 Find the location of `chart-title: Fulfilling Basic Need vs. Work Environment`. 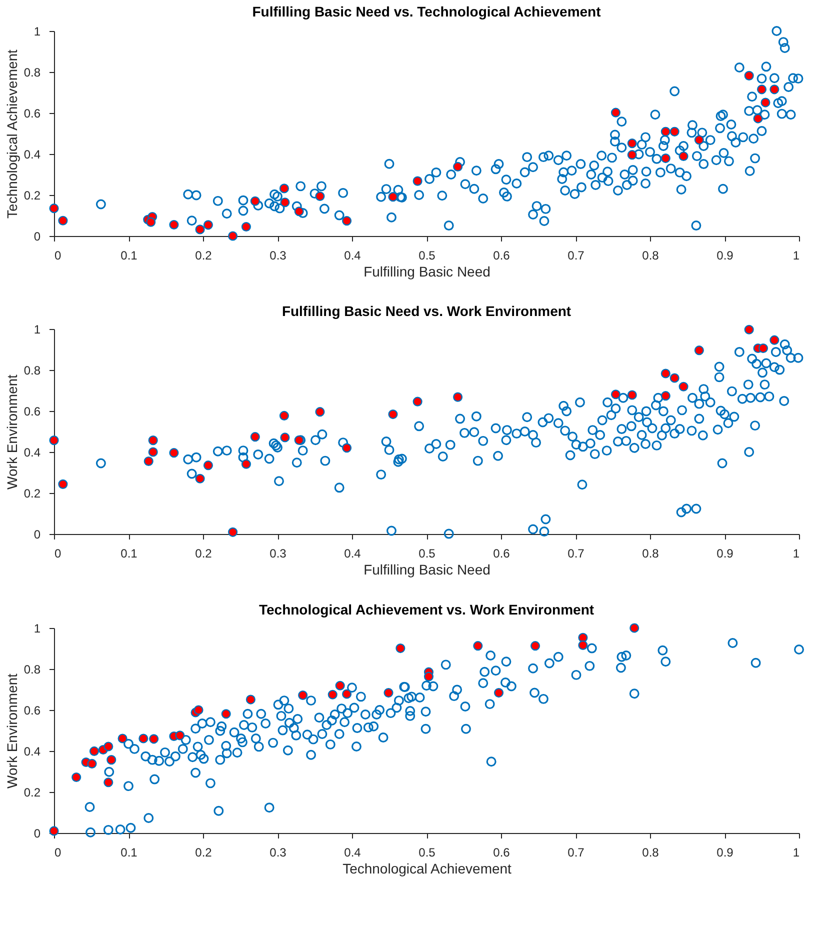

chart-title: Fulfilling Basic Need vs. Work Environment is located at coordinates (427, 311).